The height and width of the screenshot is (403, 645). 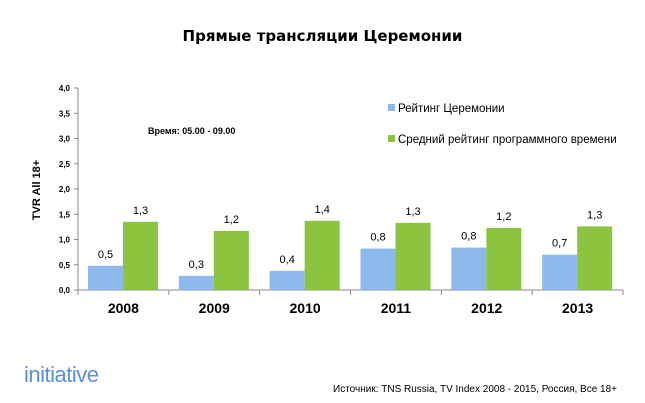 I want to click on bar-ceremony-2008, so click(x=105, y=277).